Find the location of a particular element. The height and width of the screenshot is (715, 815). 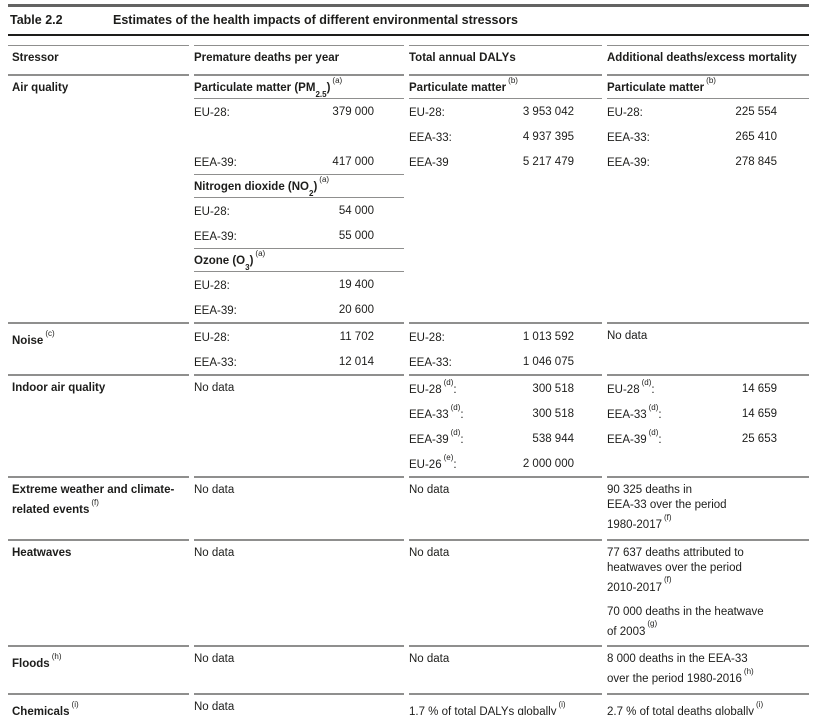

region-label is located at coordinates (195, 136).